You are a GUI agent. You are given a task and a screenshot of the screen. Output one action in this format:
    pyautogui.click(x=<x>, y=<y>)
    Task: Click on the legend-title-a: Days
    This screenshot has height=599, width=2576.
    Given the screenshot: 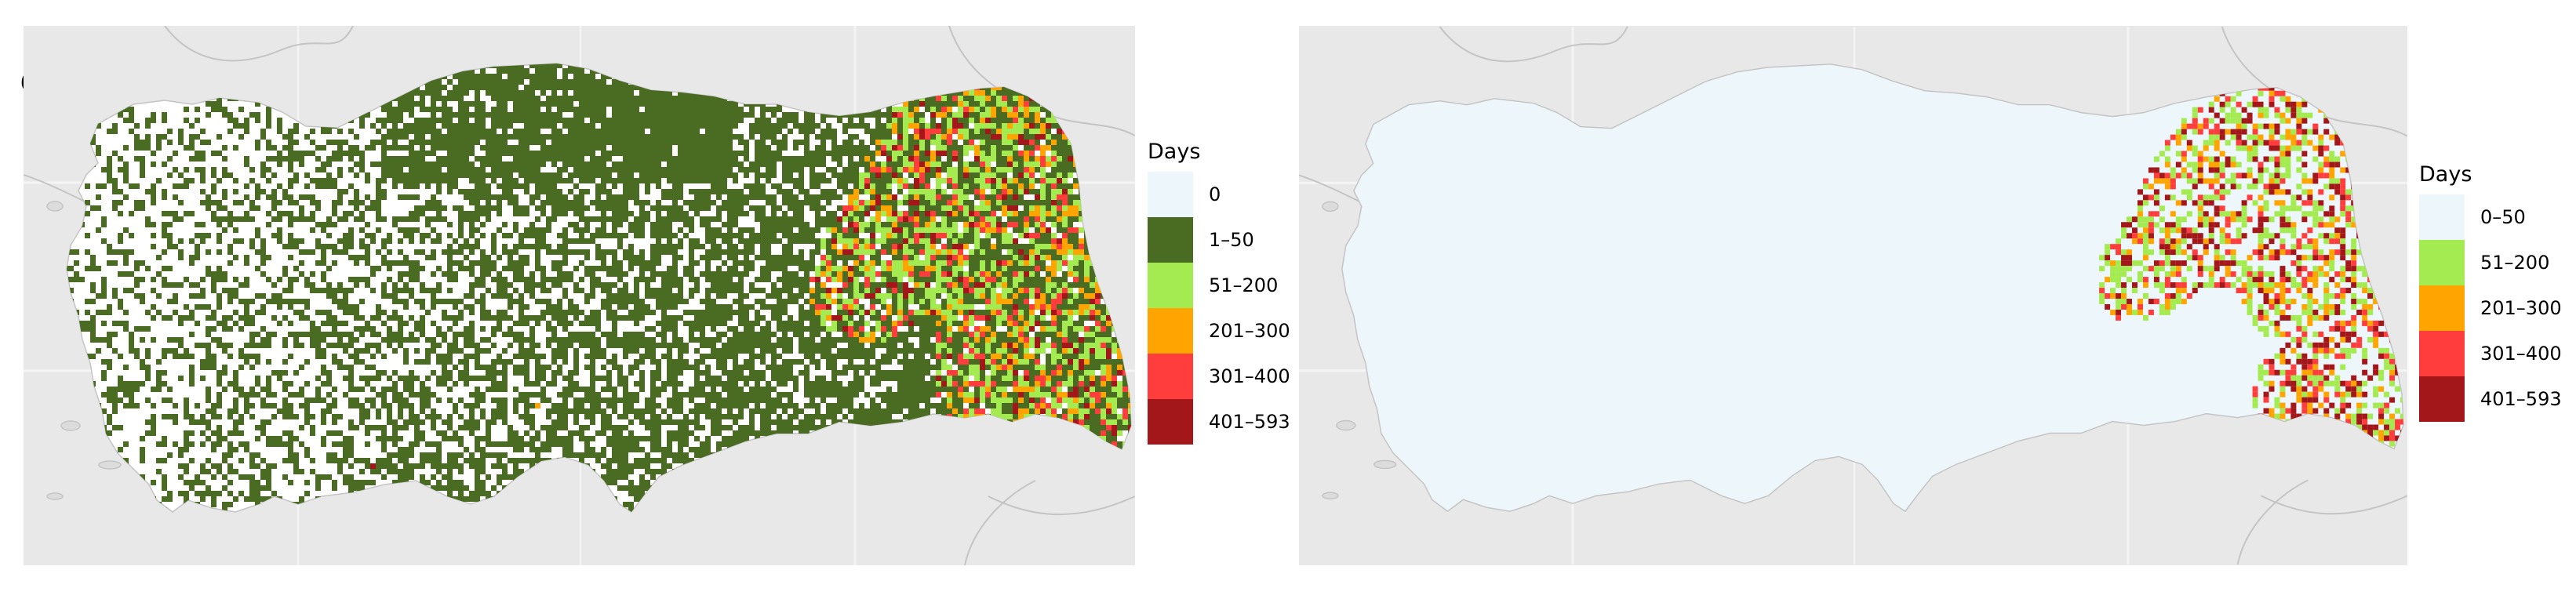 What is the action you would take?
    pyautogui.click(x=1174, y=152)
    